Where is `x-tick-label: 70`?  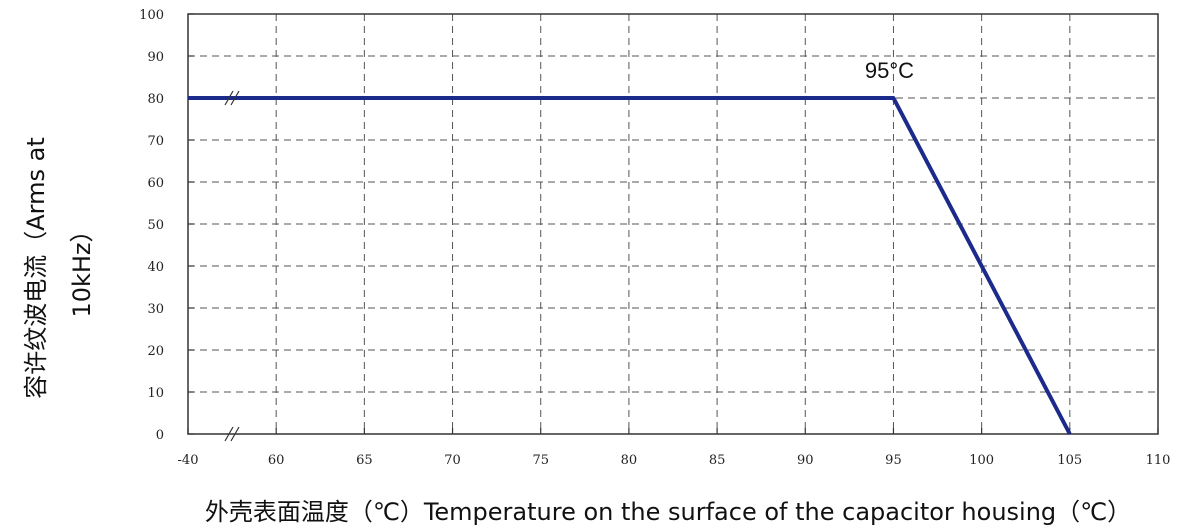 x-tick-label: 70 is located at coordinates (452, 460).